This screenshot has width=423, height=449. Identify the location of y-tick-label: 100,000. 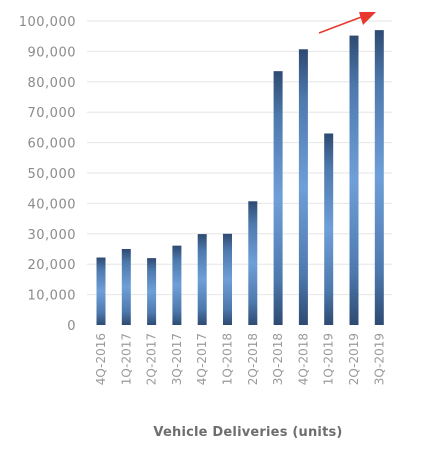
(47, 22).